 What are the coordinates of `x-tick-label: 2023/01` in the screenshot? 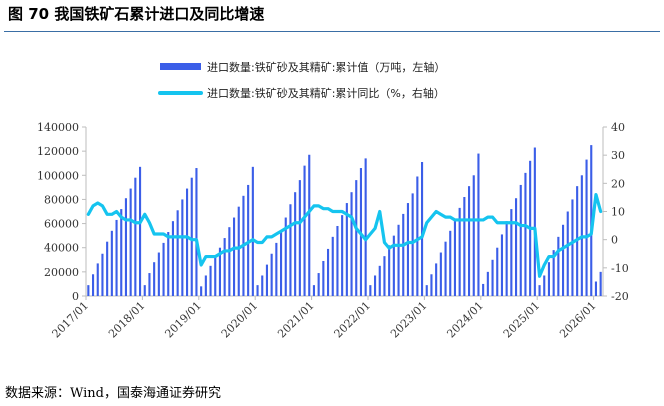 It's located at (409, 320).